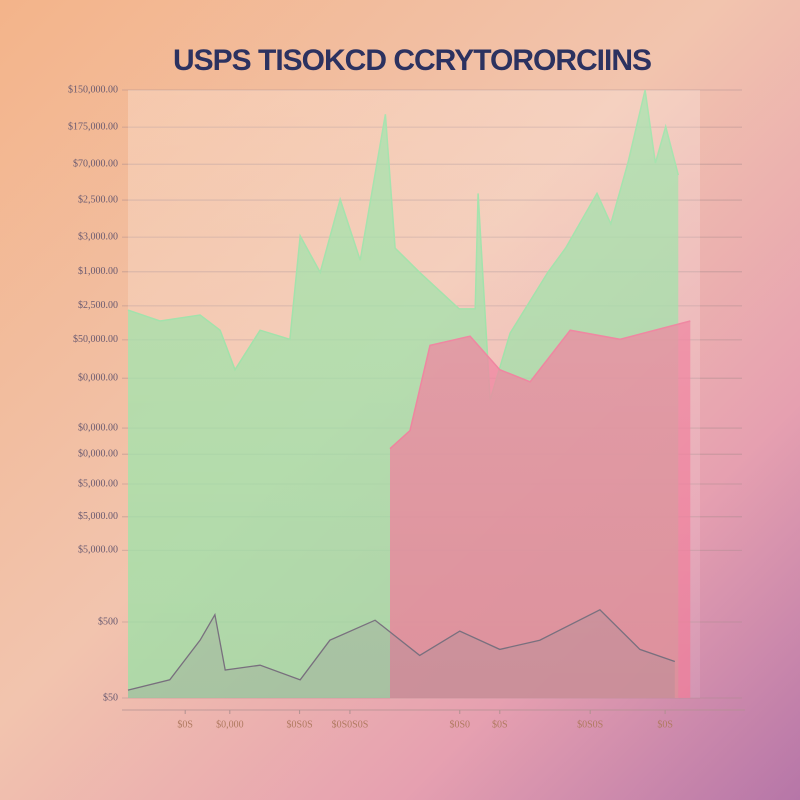 The width and height of the screenshot is (800, 800). Describe the element at coordinates (110, 697) in the screenshot. I see `y-tick-label: $50` at that location.